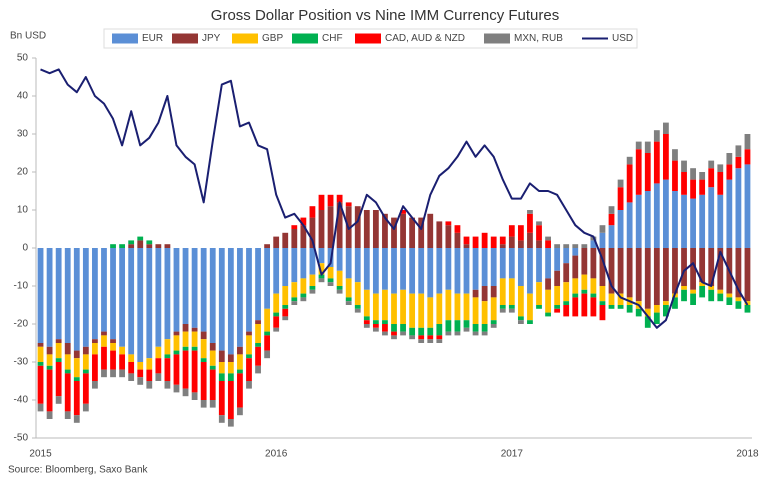  Describe the element at coordinates (23, 172) in the screenshot. I see `y-tick-label: 20` at that location.